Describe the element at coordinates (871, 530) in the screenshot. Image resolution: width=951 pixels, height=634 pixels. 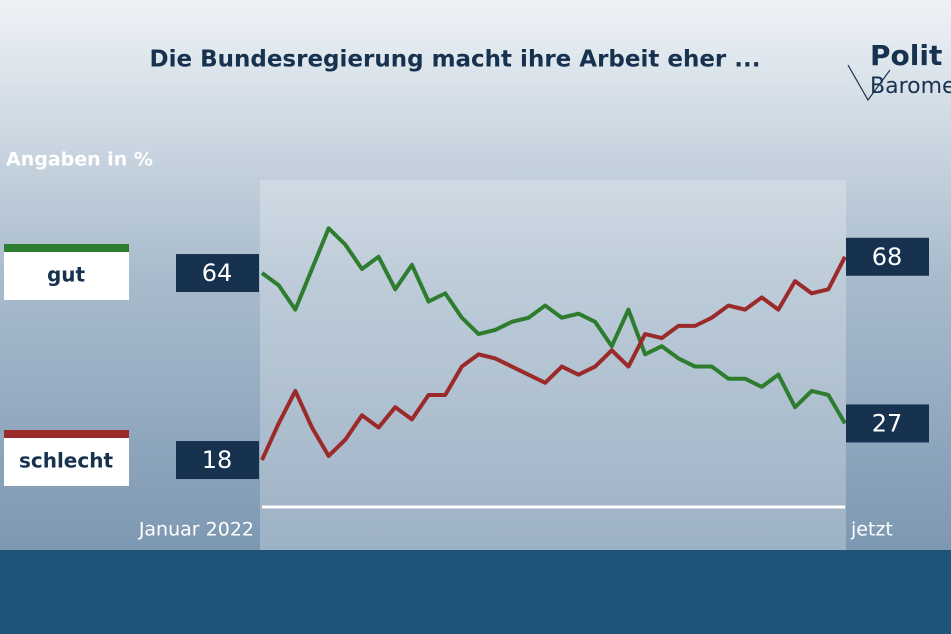
I see `x-label: jetzt` at that location.